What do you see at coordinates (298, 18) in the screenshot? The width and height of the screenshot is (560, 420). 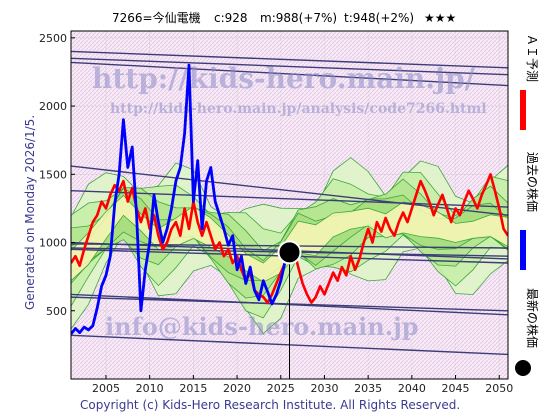 I see `header-median: m:988(+7%)` at bounding box center [298, 18].